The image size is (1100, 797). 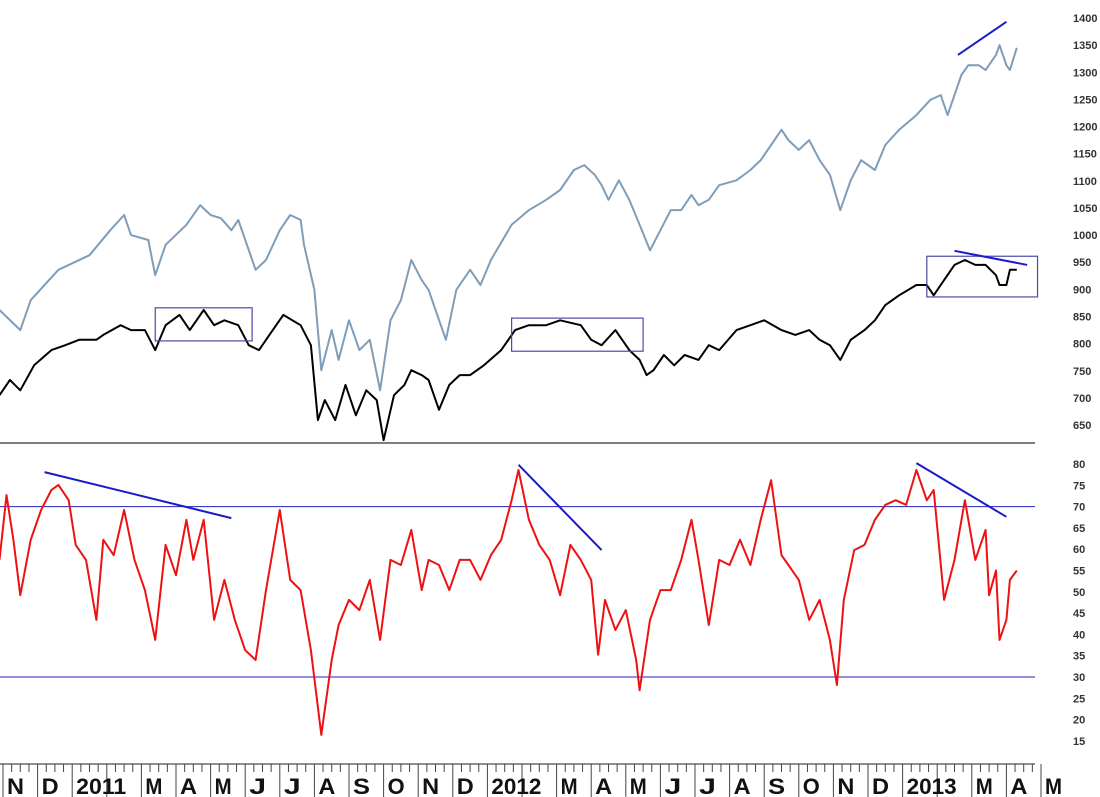 I want to click on y-tick-label: 1200, so click(x=1085, y=128).